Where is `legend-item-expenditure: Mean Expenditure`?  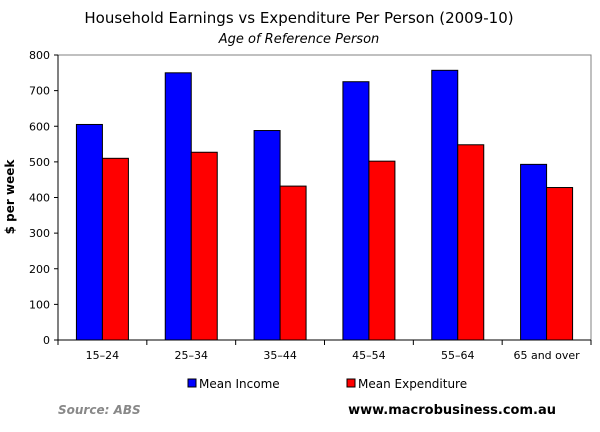 legend-item-expenditure: Mean Expenditure is located at coordinates (406, 384).